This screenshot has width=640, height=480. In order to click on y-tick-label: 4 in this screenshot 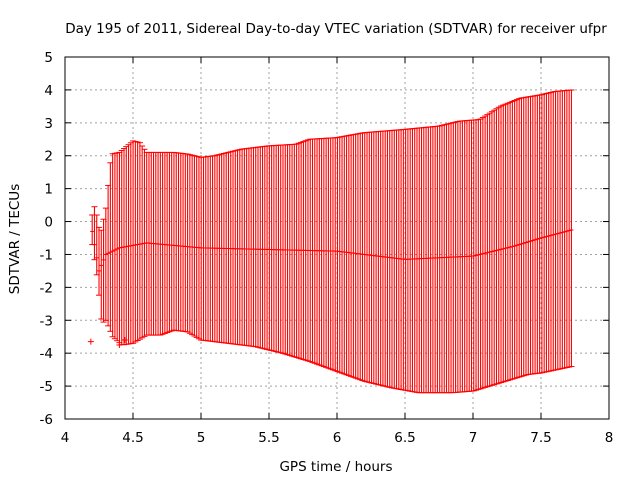, I will do `click(48, 91)`.